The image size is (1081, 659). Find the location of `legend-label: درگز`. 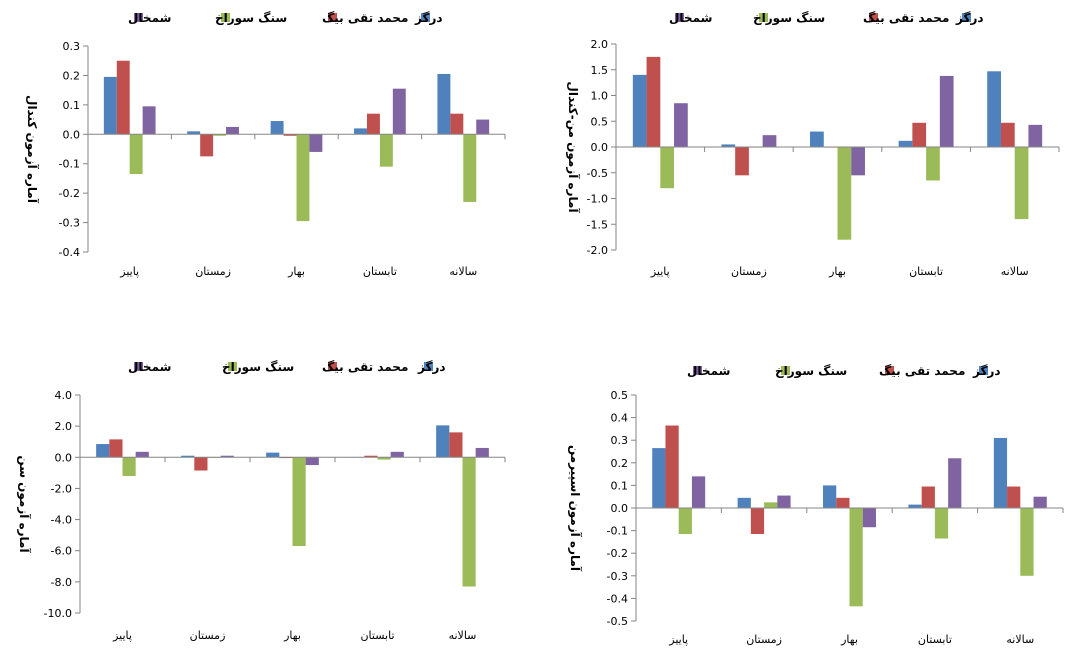

legend-label: درگز is located at coordinates (428, 18).